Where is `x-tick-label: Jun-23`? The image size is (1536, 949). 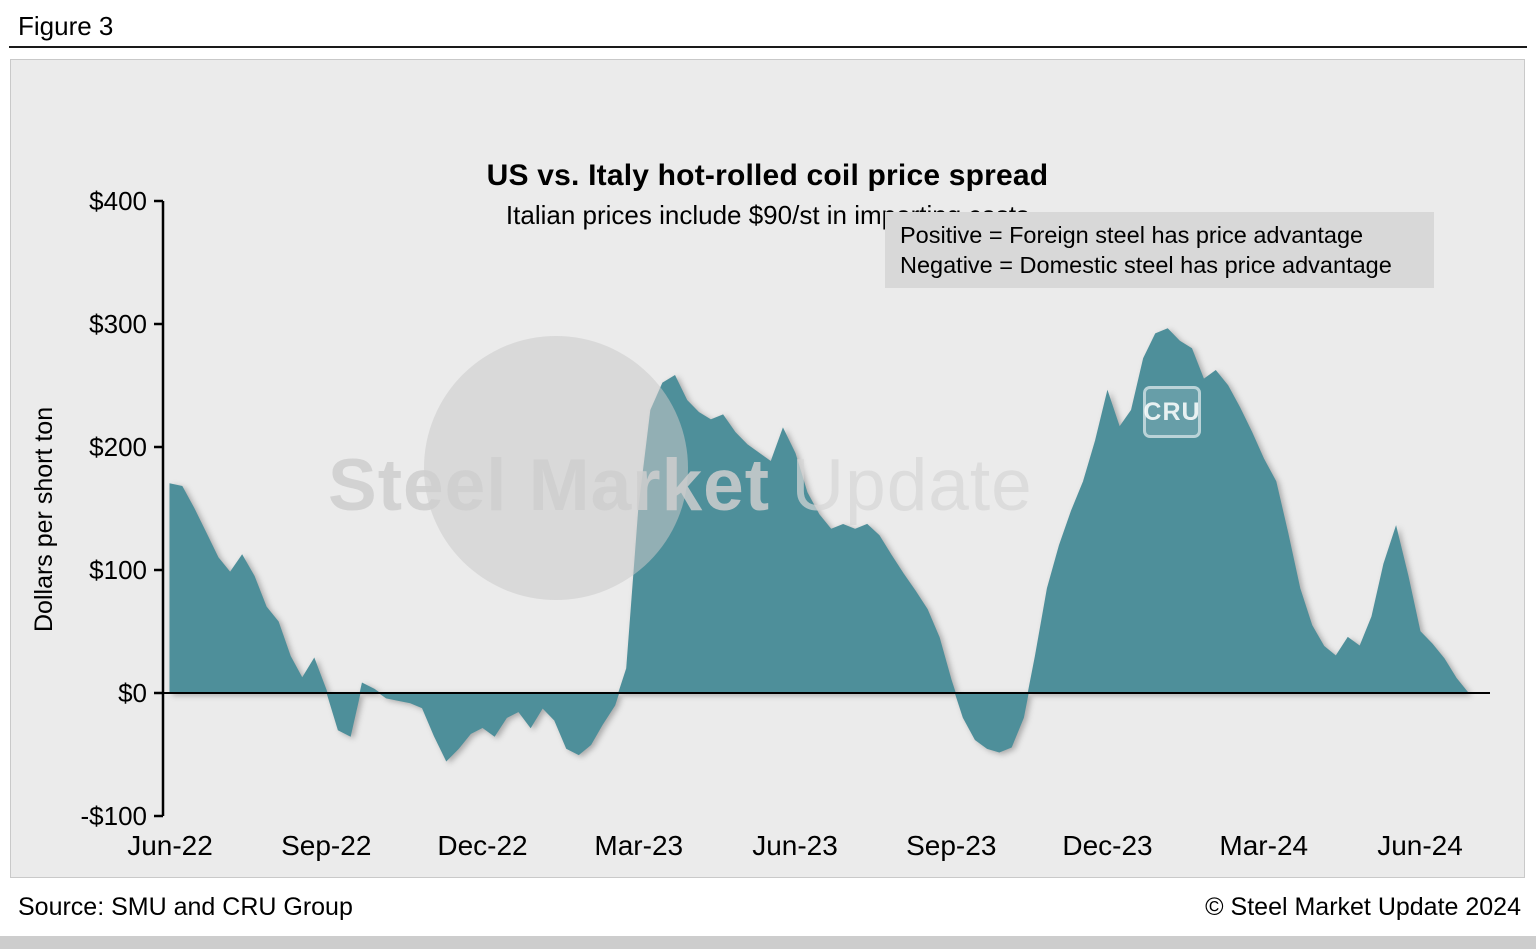 x-tick-label: Jun-23 is located at coordinates (795, 845).